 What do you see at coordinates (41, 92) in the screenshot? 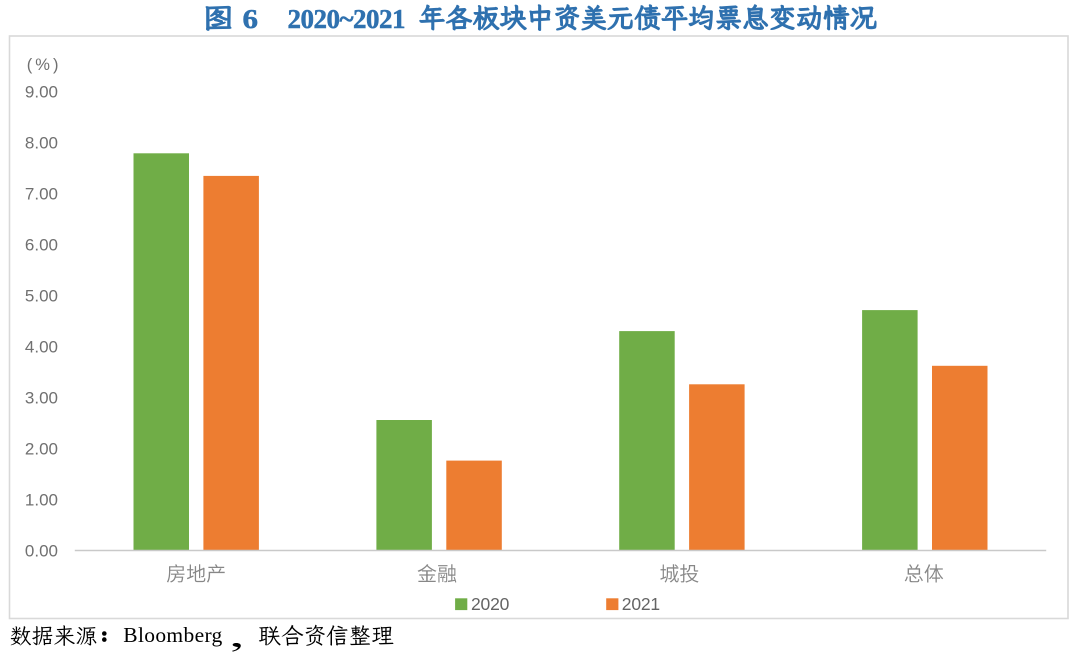
I see `svg-text: 9.00` at bounding box center [41, 92].